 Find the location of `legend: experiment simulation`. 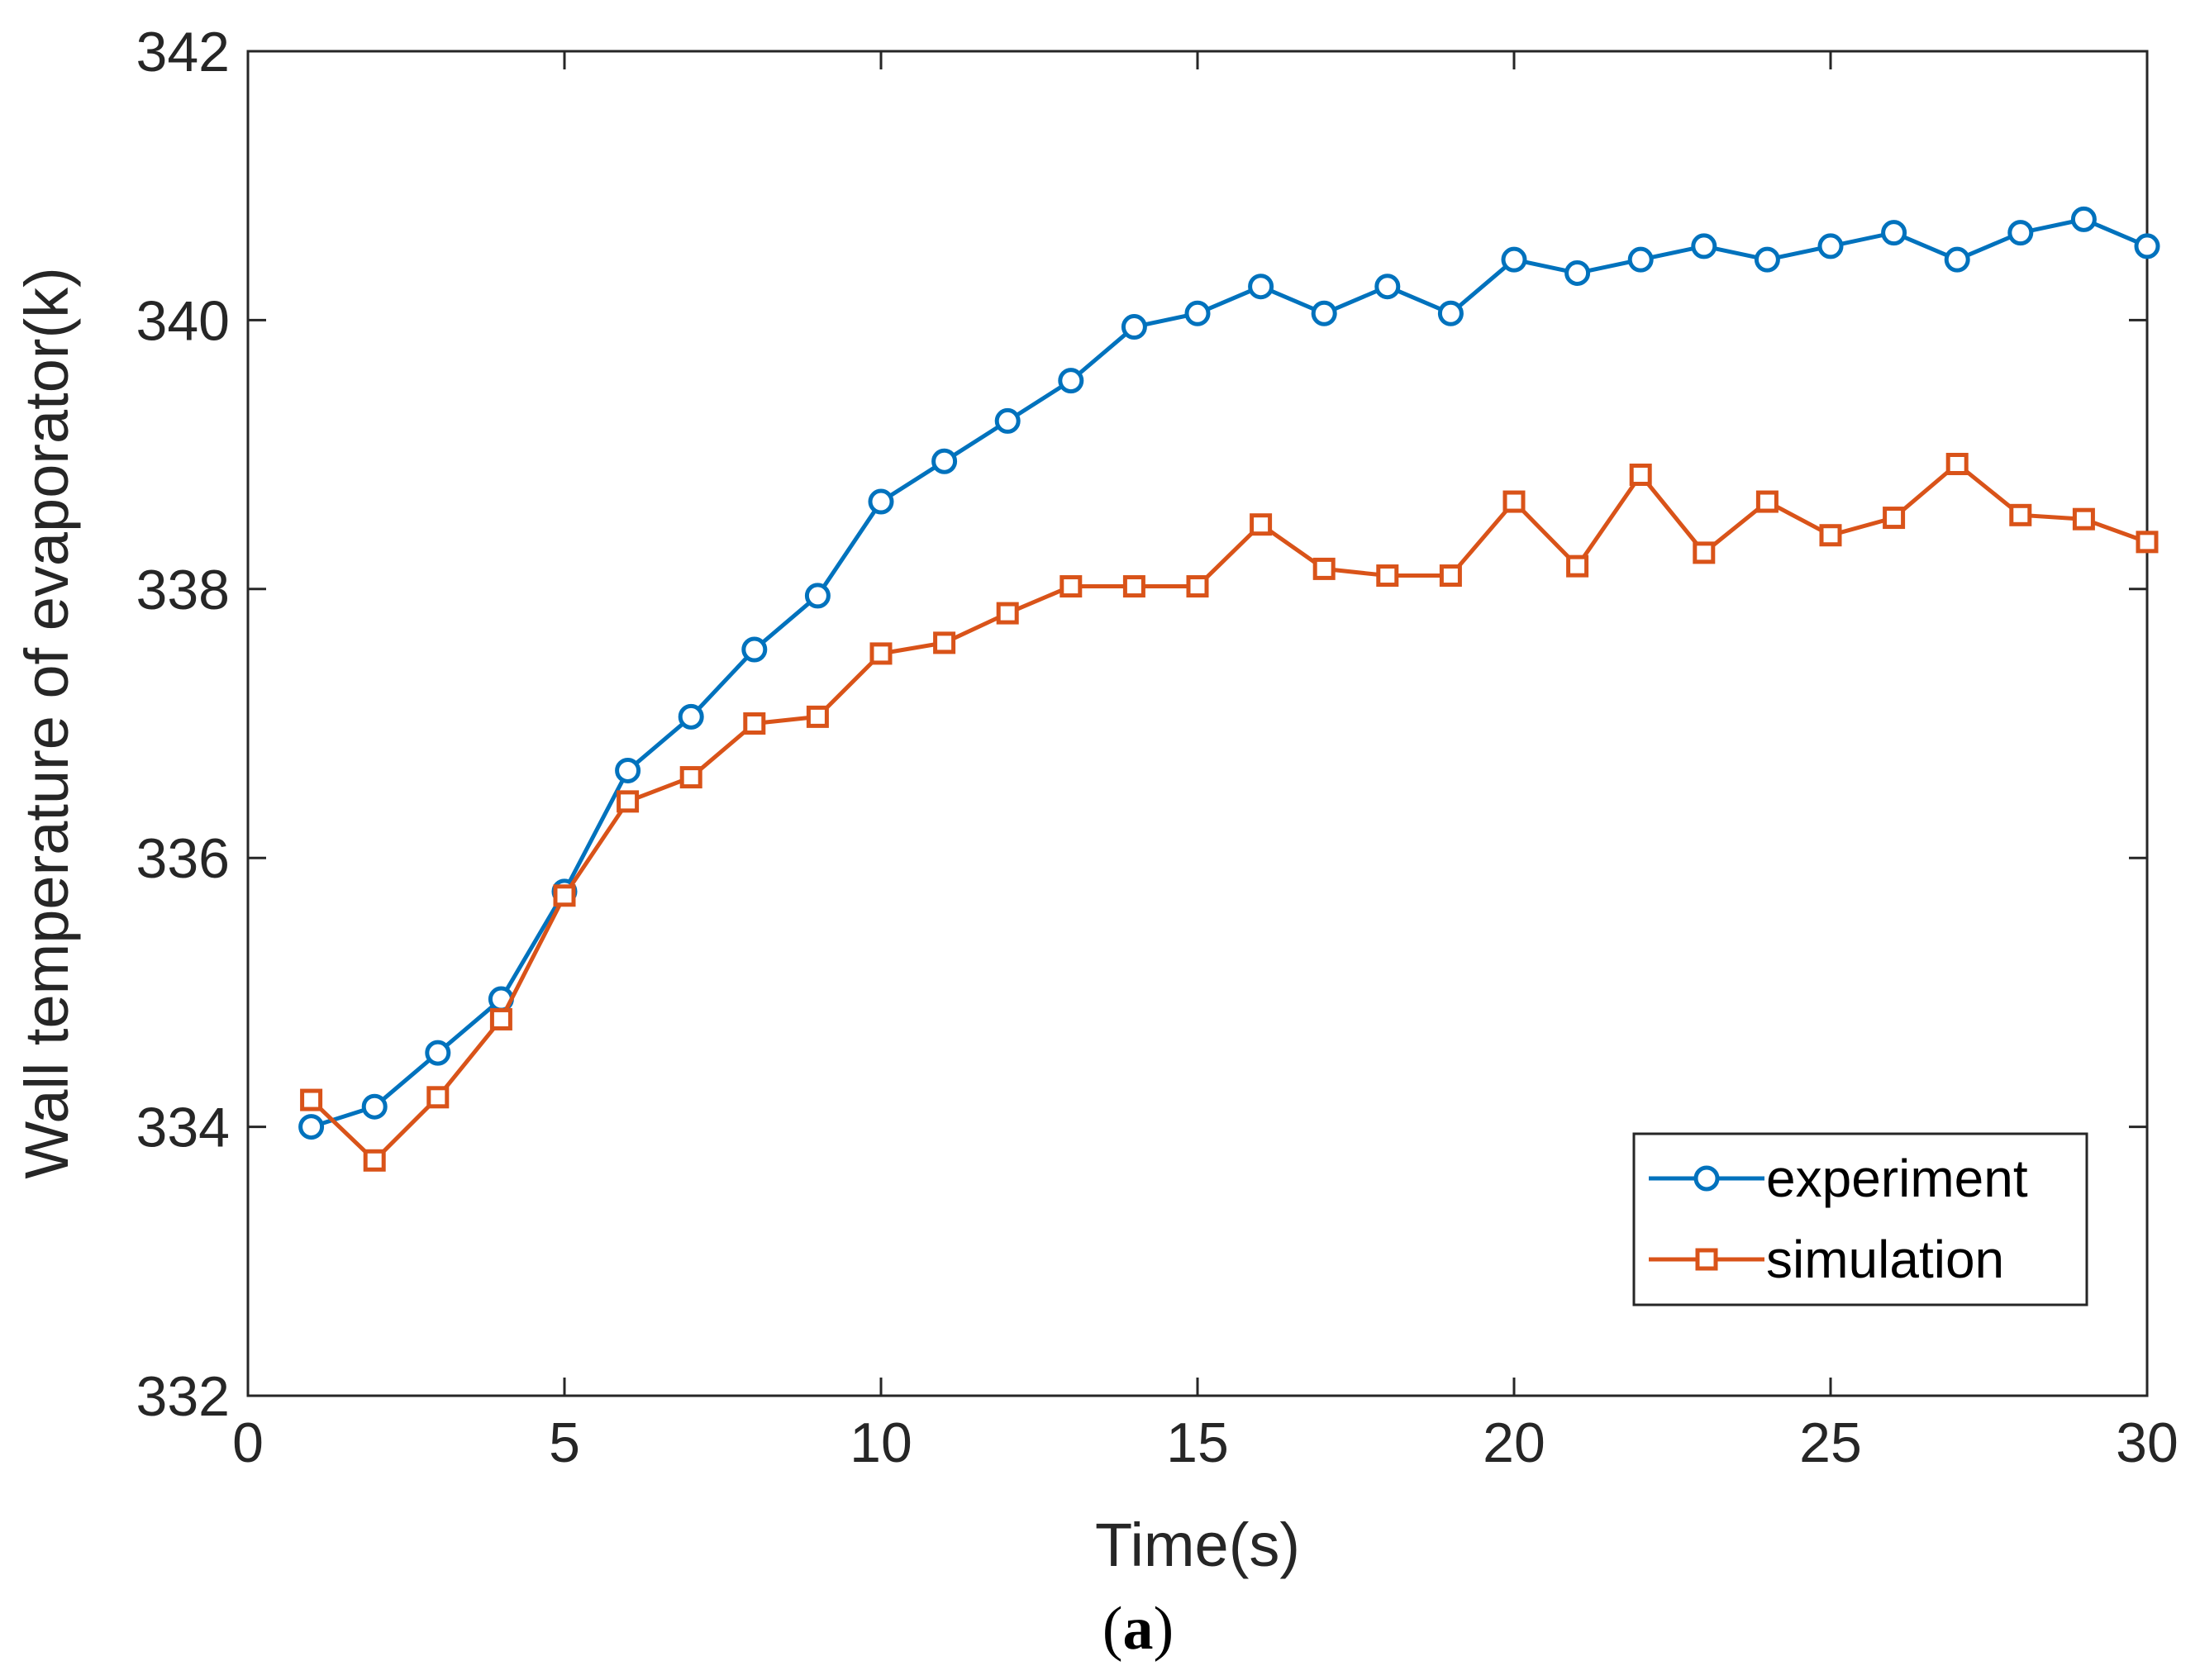

legend: experiment simulation is located at coordinates (1860, 1219).